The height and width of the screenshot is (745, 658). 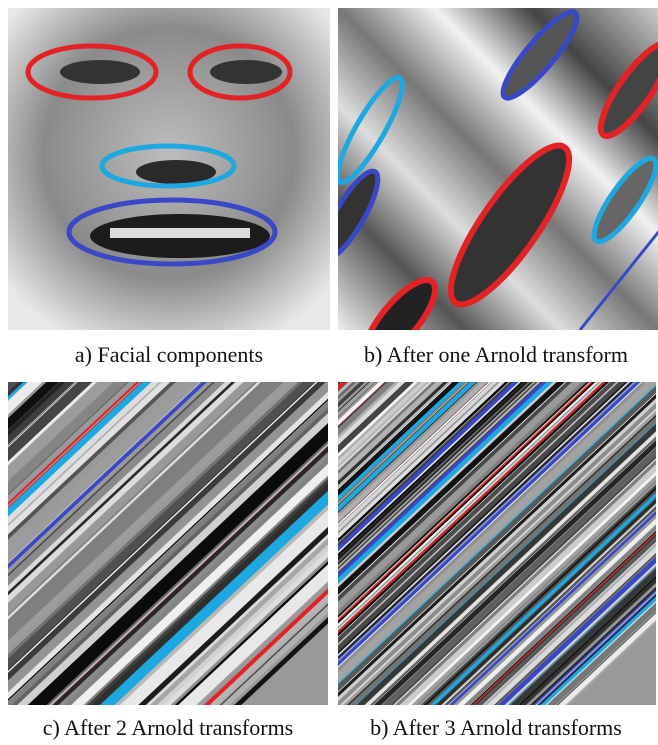 I want to click on caption: b) After 3 Arnold transforms, so click(x=496, y=727).